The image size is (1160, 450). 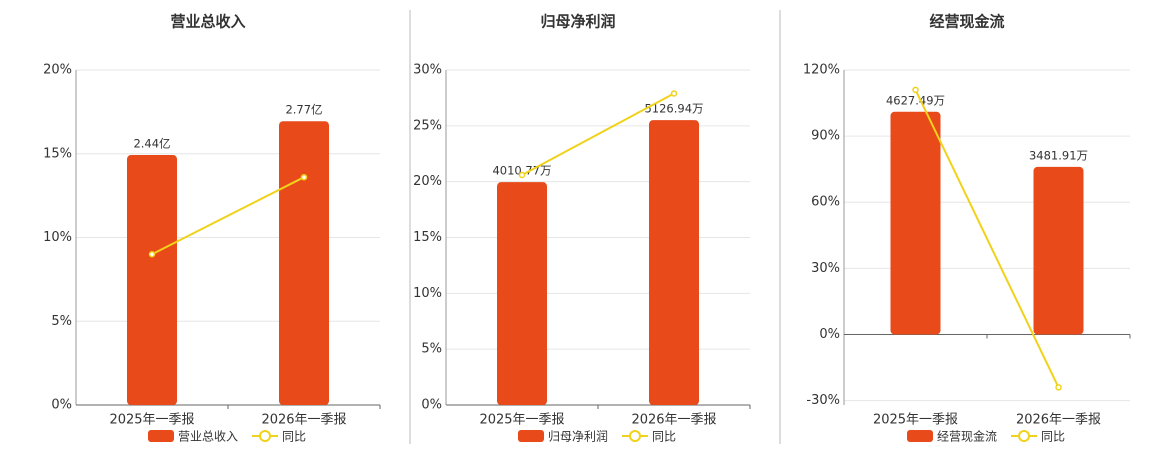 What do you see at coordinates (303, 110) in the screenshot?
I see `value-label: 2.77亿` at bounding box center [303, 110].